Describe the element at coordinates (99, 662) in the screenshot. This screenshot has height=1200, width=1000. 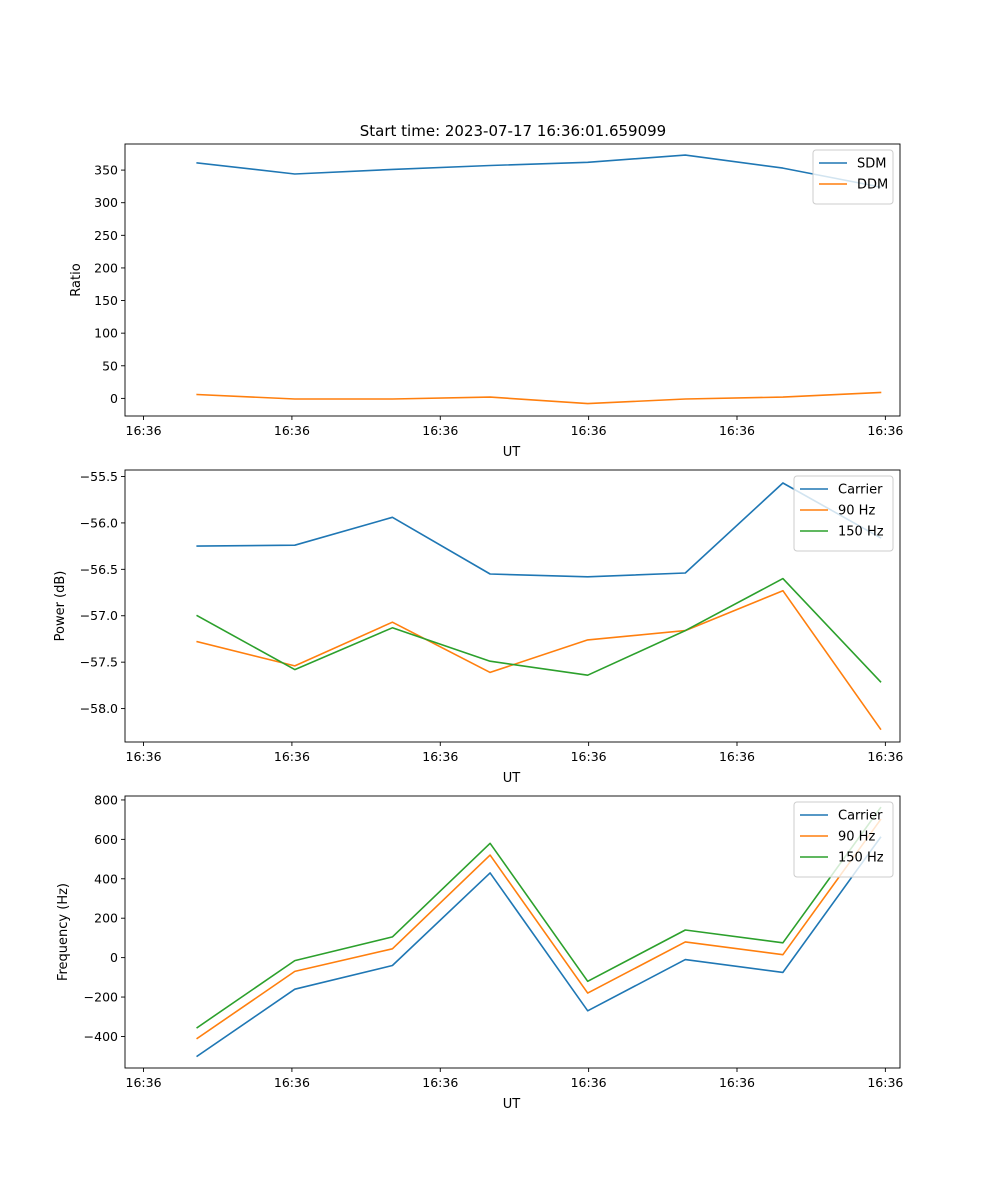
I see `y-tick-label: −57.5` at that location.